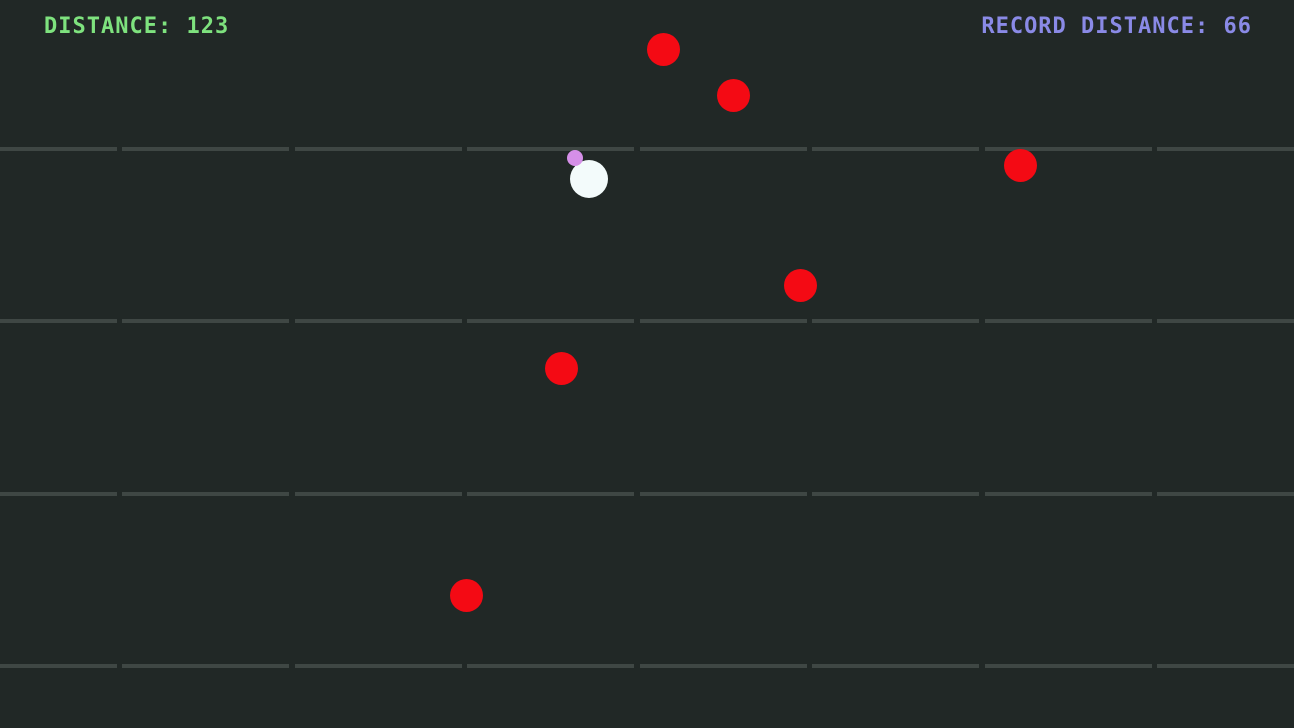 The image size is (1294, 728). Describe the element at coordinates (137, 26) in the screenshot. I see `distance-counter: DISTANCE: 123` at that location.